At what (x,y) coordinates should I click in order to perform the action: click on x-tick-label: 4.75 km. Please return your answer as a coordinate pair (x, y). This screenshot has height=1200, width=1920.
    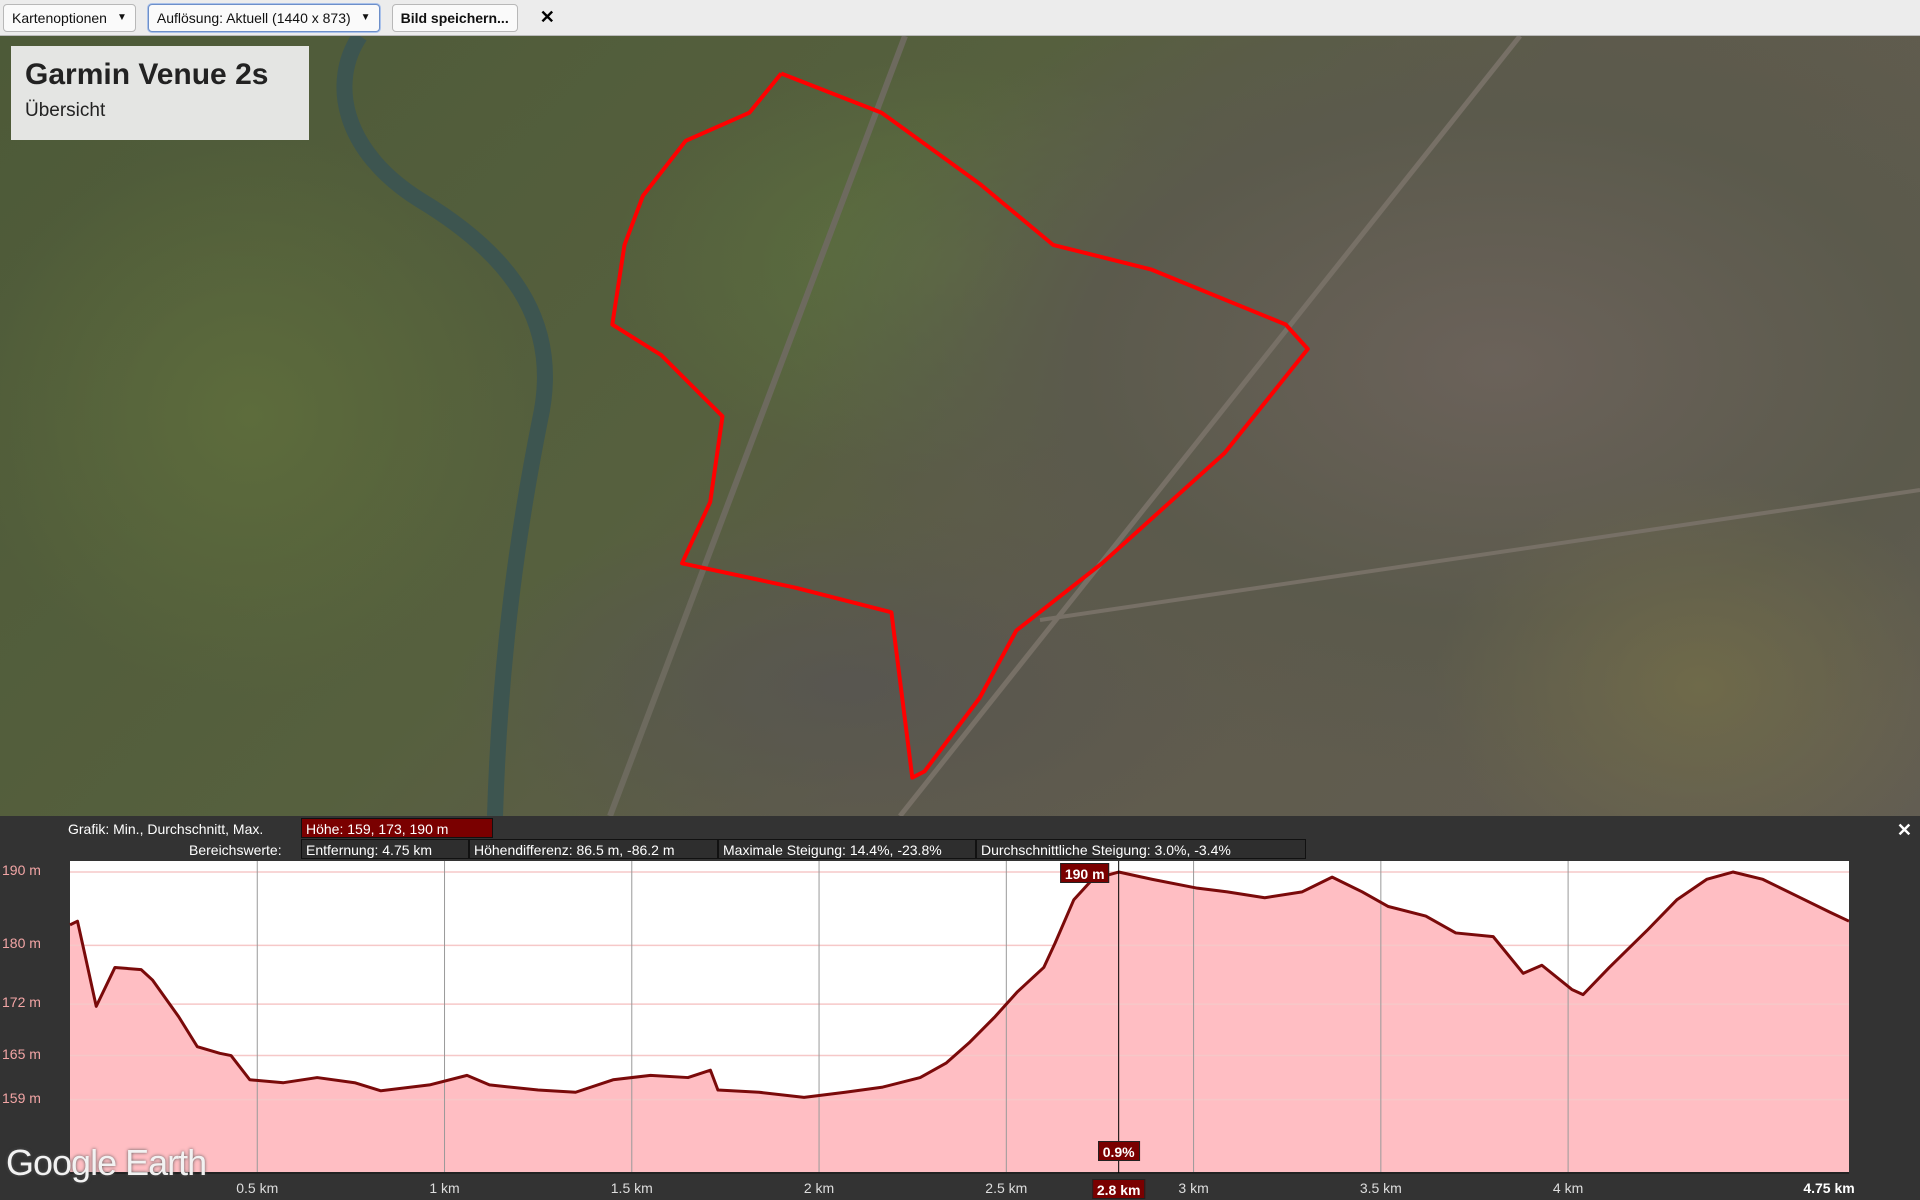
    Looking at the image, I should click on (1829, 1188).